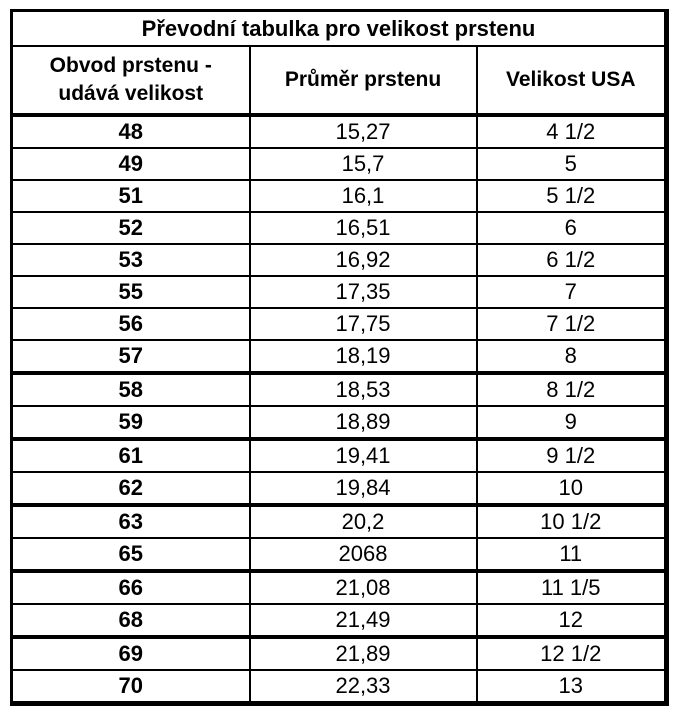  I want to click on table-row: 56 17,75 7 1/2, so click(339, 324).